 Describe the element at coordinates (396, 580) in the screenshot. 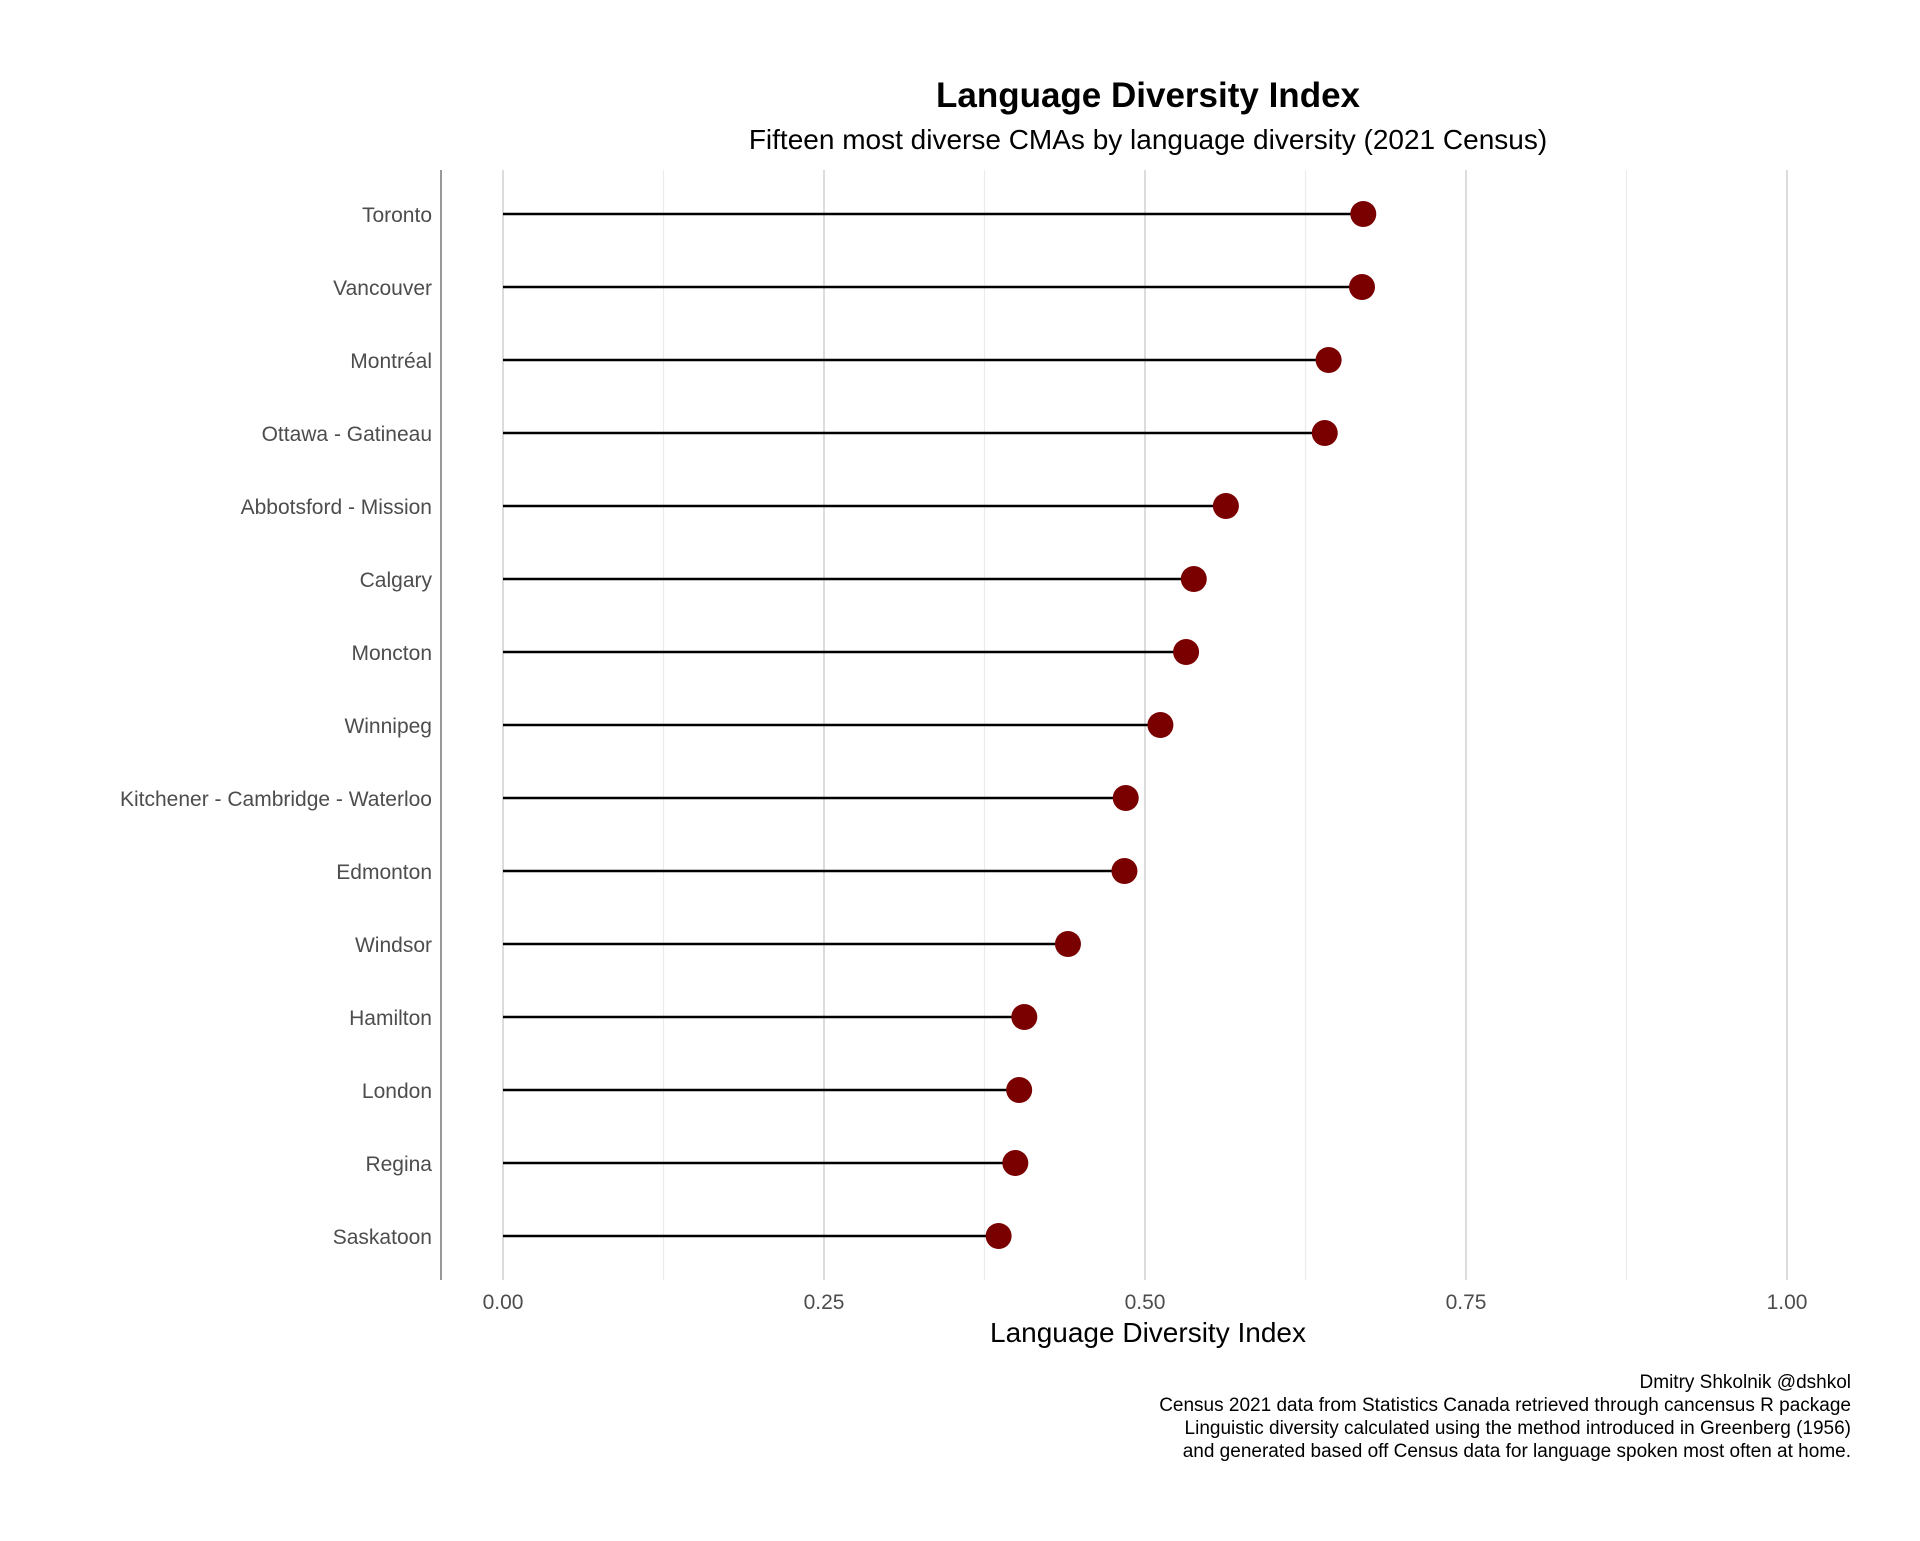

I see `category-label: Calgary` at that location.